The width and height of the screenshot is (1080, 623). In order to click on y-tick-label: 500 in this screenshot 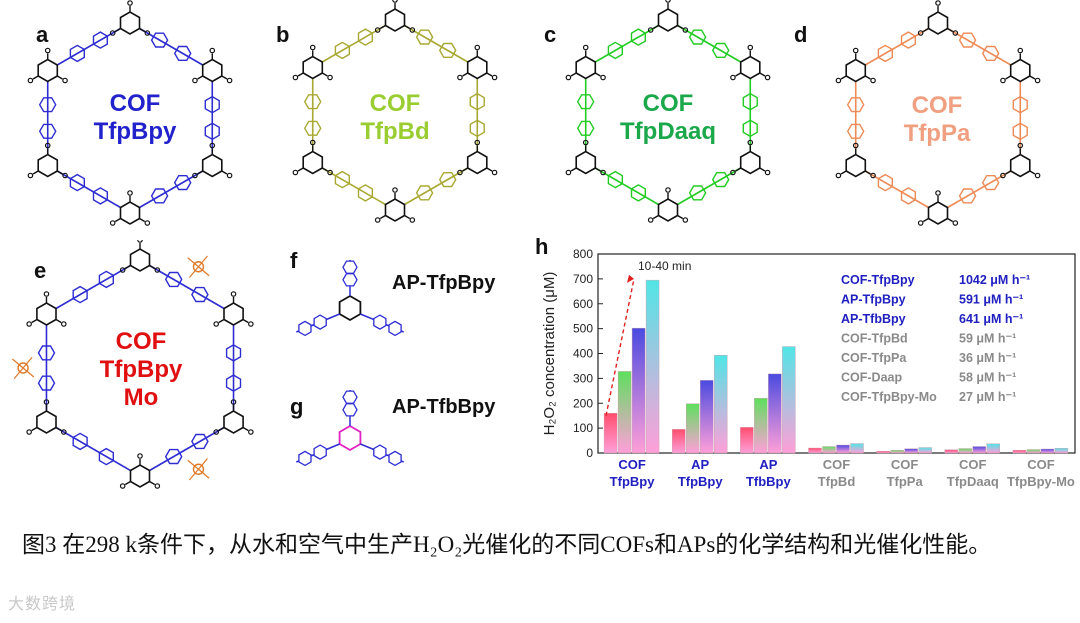, I will do `click(583, 329)`.